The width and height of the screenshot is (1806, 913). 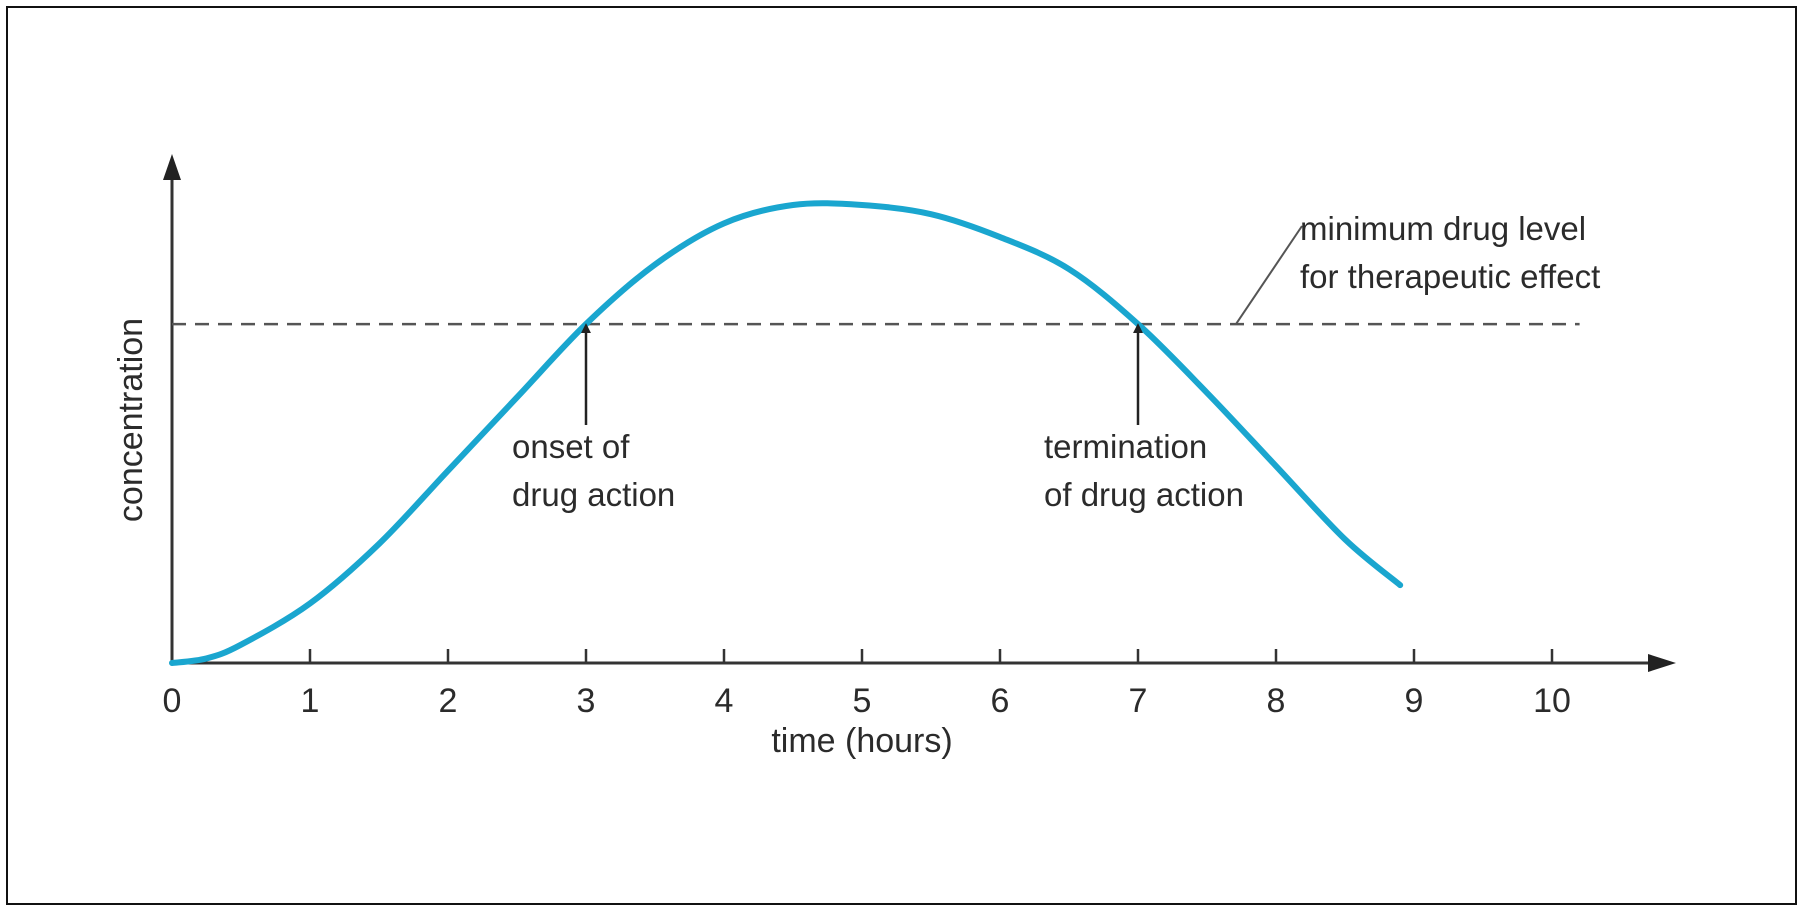 I want to click on x-tick-label: 9, so click(x=1414, y=701).